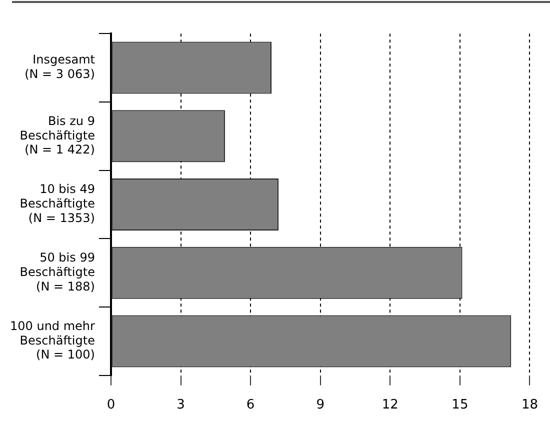  What do you see at coordinates (250, 405) in the screenshot?
I see `x-tick-label: 6` at bounding box center [250, 405].